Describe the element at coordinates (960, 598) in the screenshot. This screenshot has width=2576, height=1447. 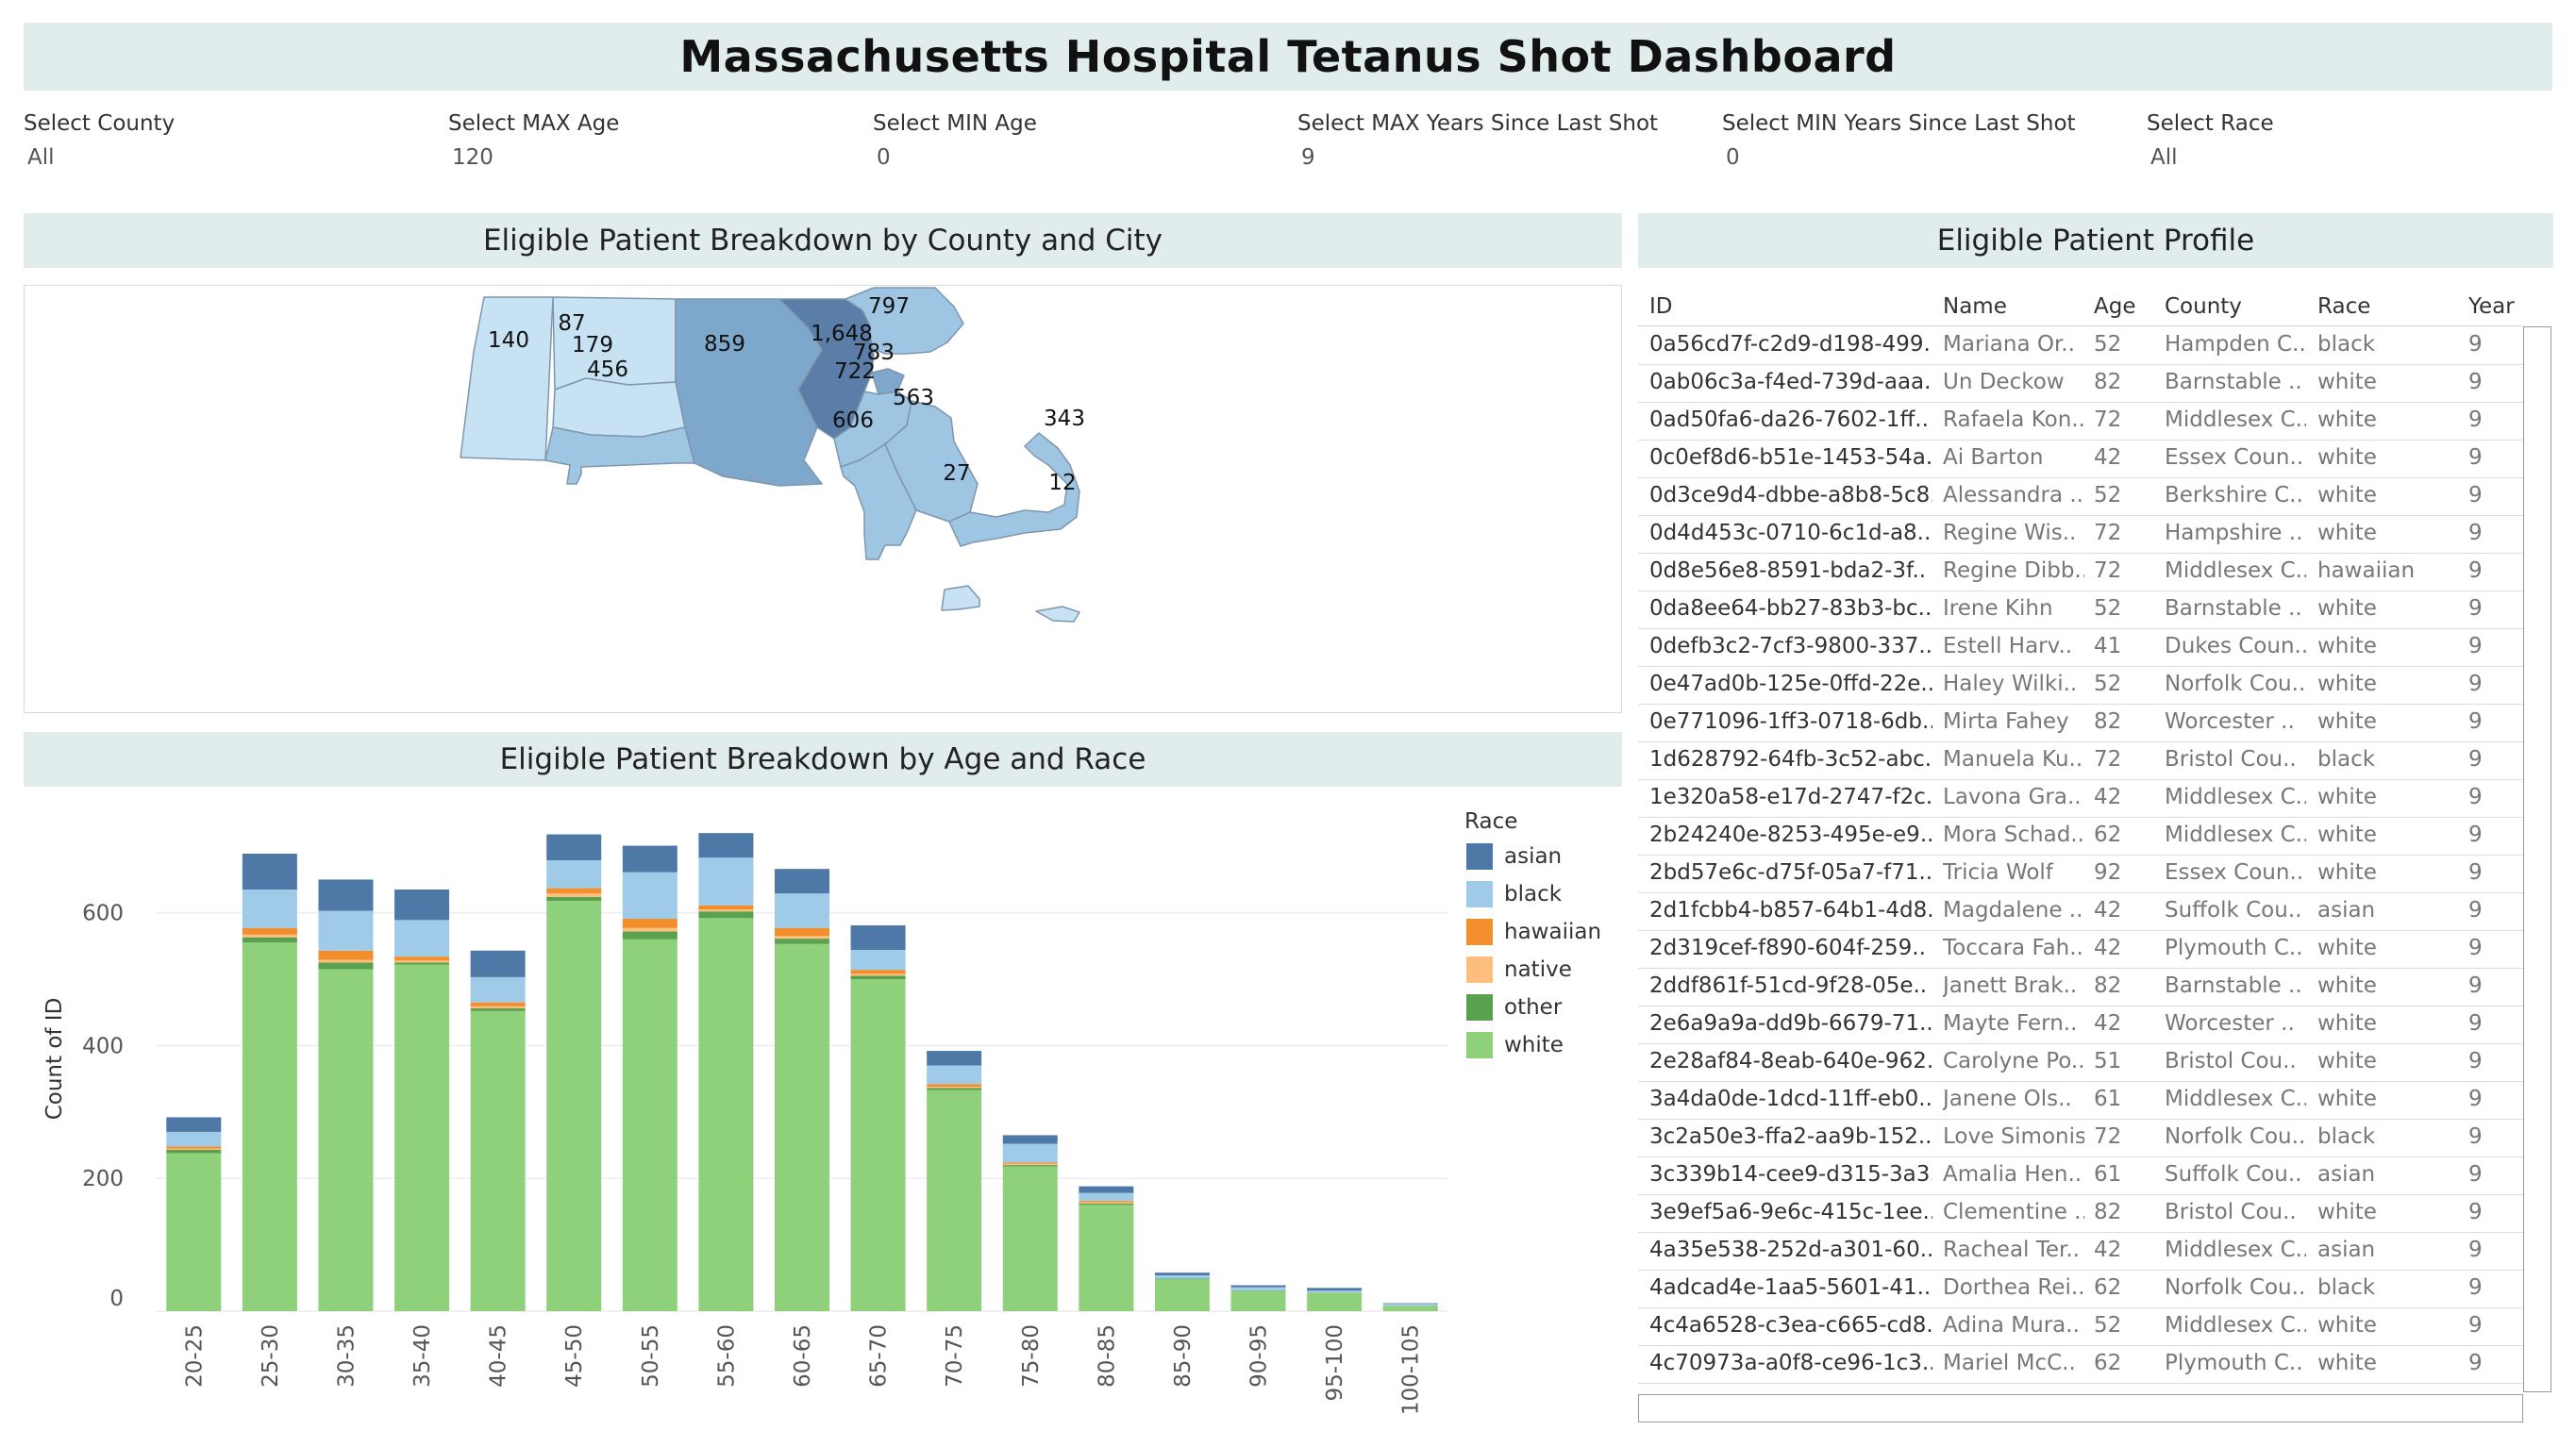
I see `county-dukes` at that location.